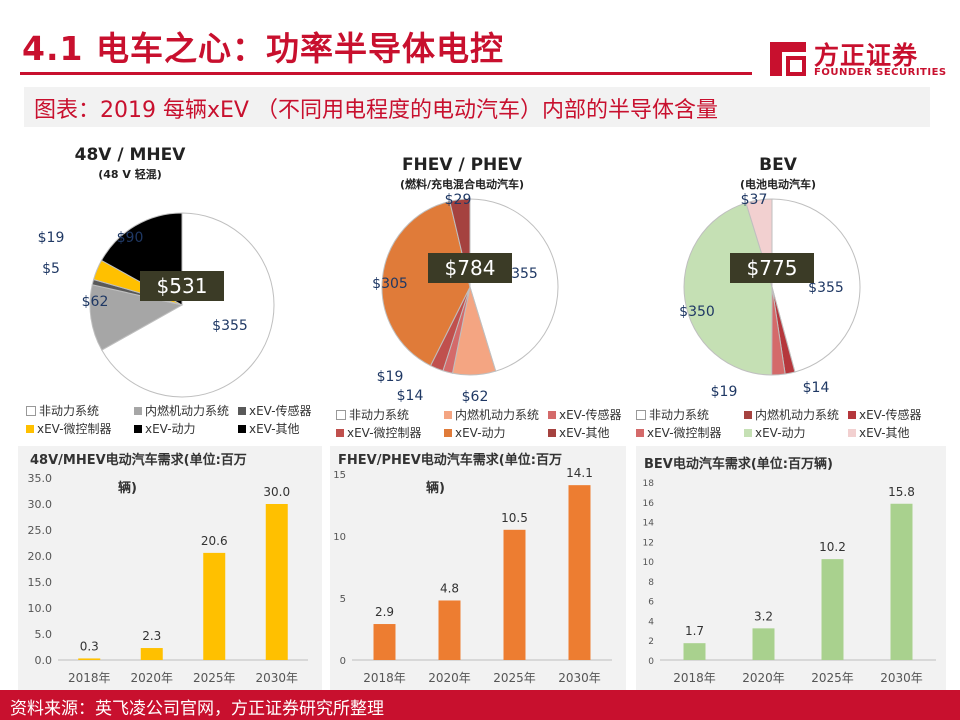  What do you see at coordinates (280, 411) in the screenshot?
I see `legend-label: xEV-传感器` at bounding box center [280, 411].